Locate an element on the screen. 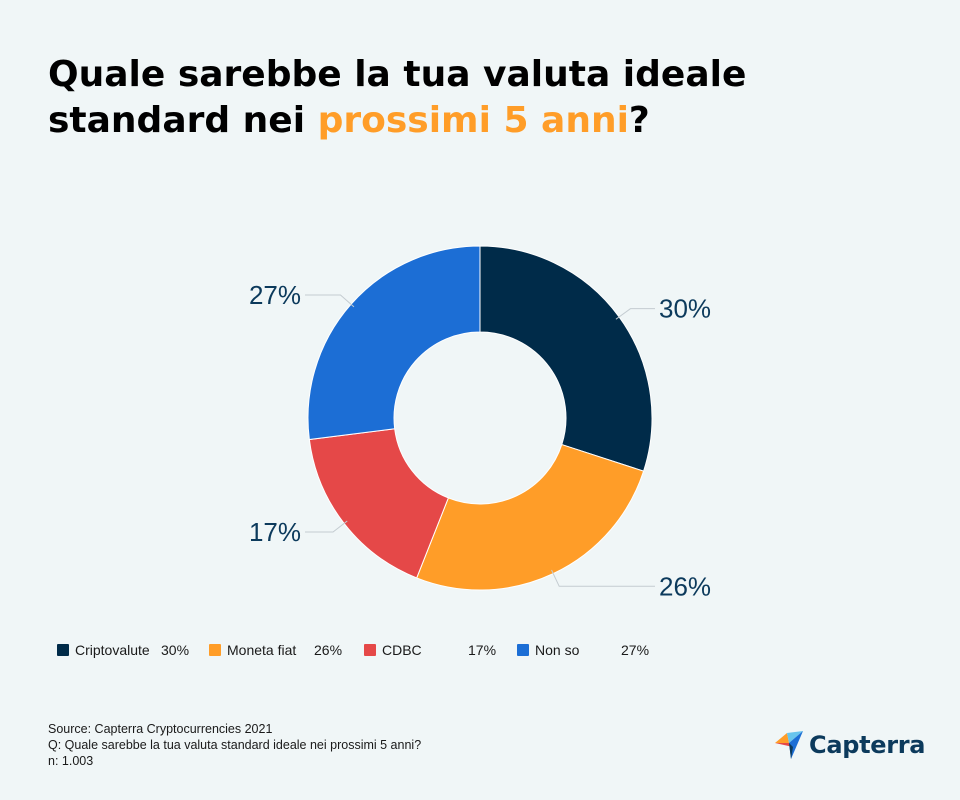  legend-label: CDBC is located at coordinates (402, 650).